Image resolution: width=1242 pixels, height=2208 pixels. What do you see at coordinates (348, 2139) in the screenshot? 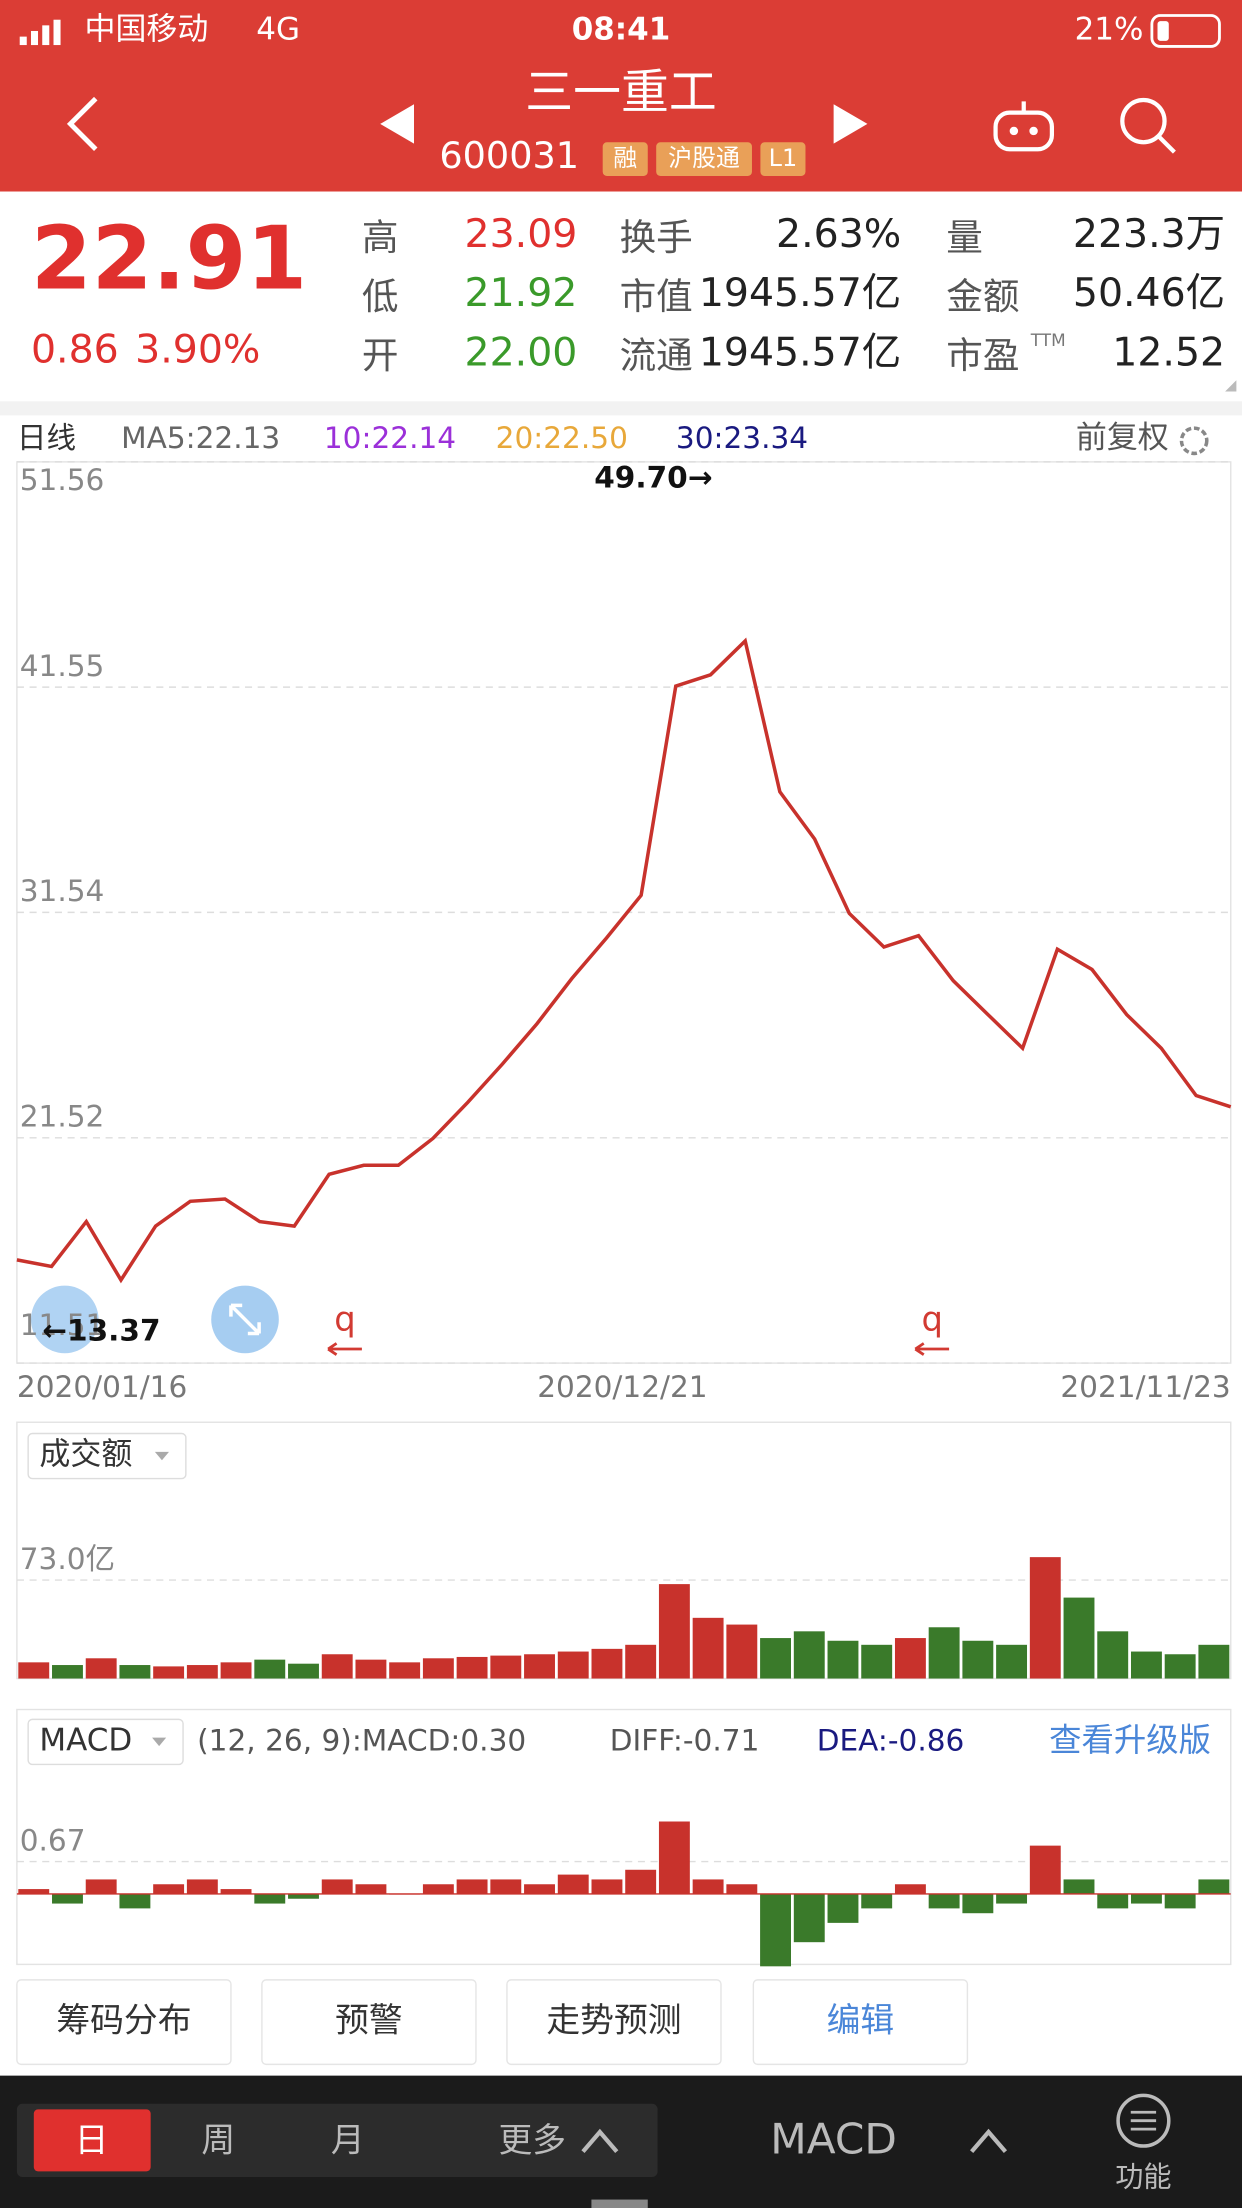
I see `tab: 月` at bounding box center [348, 2139].